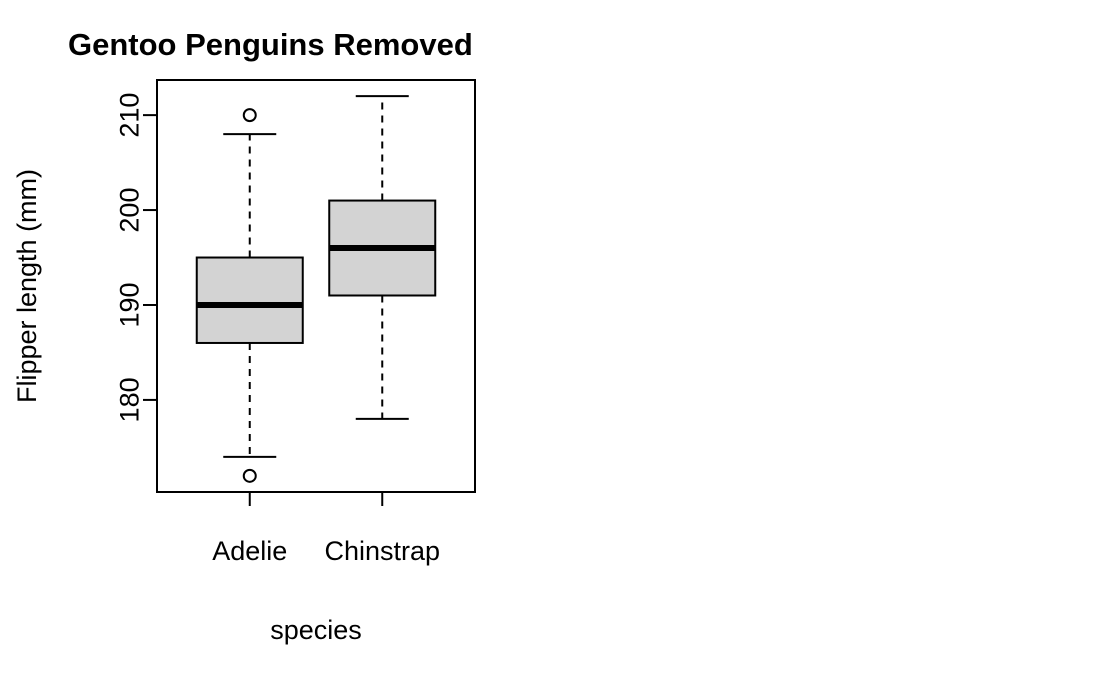  I want to click on y-axis-label: Flipper length (mm), so click(27, 286).